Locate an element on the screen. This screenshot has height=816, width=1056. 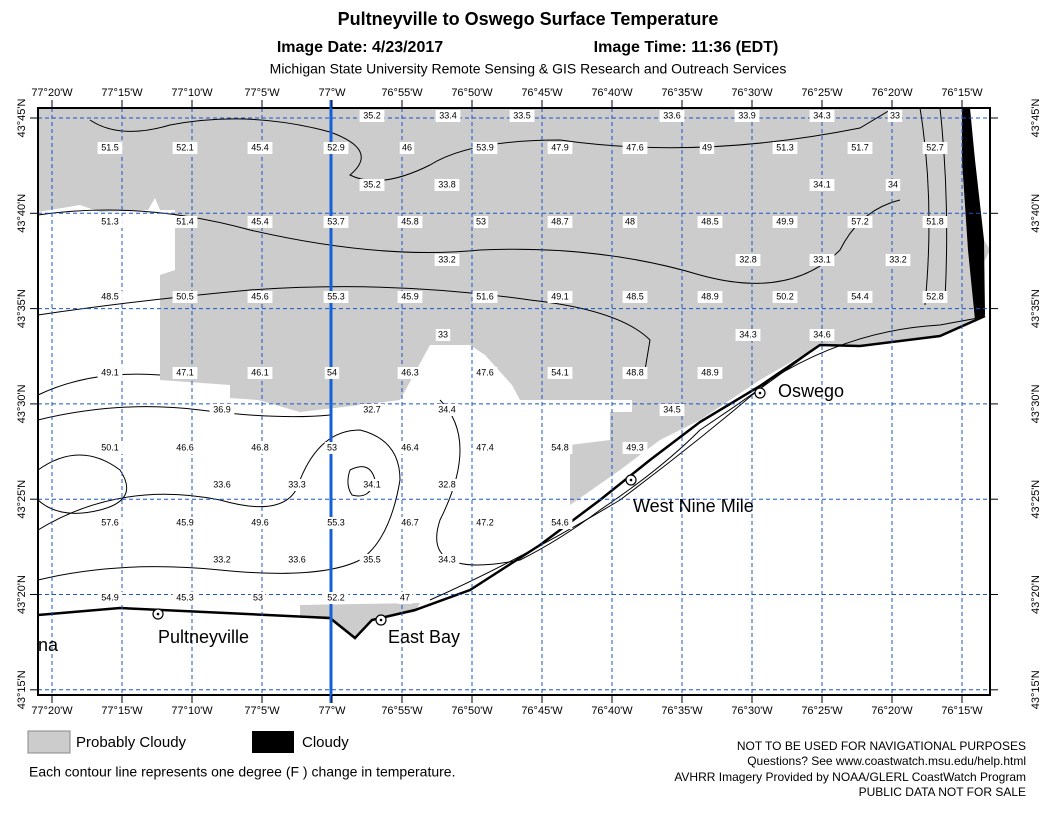
temperature-label: 34.3 is located at coordinates (447, 559).